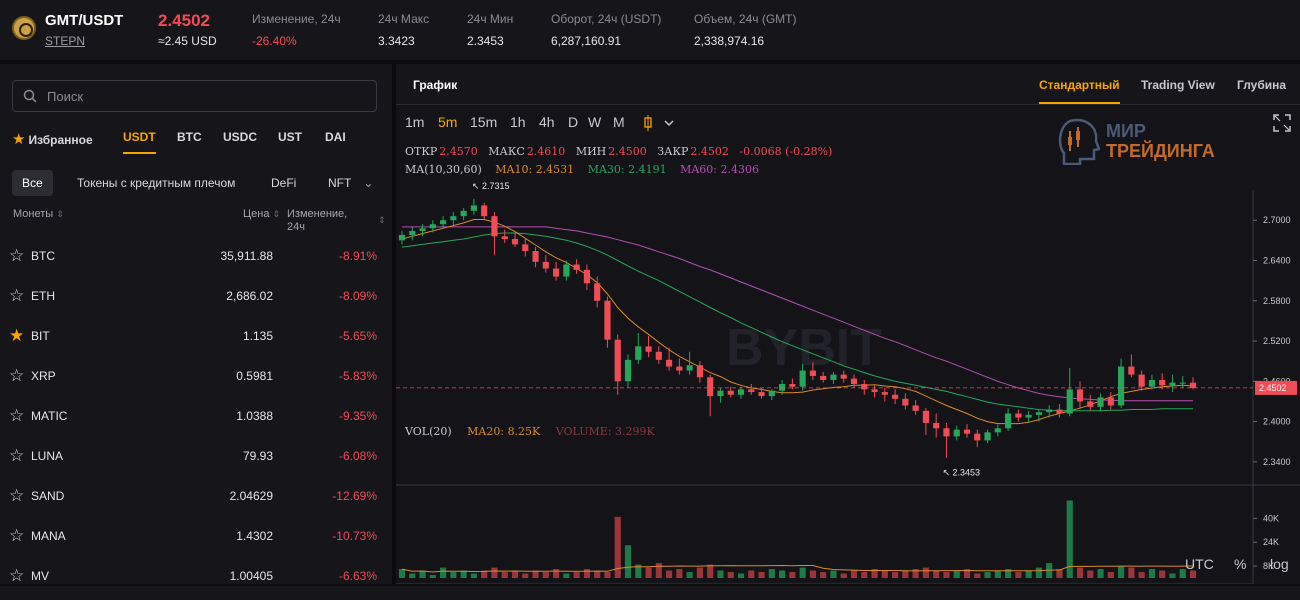 The height and width of the screenshot is (600, 1300). I want to click on tab-depth: Глубина, so click(1262, 85).